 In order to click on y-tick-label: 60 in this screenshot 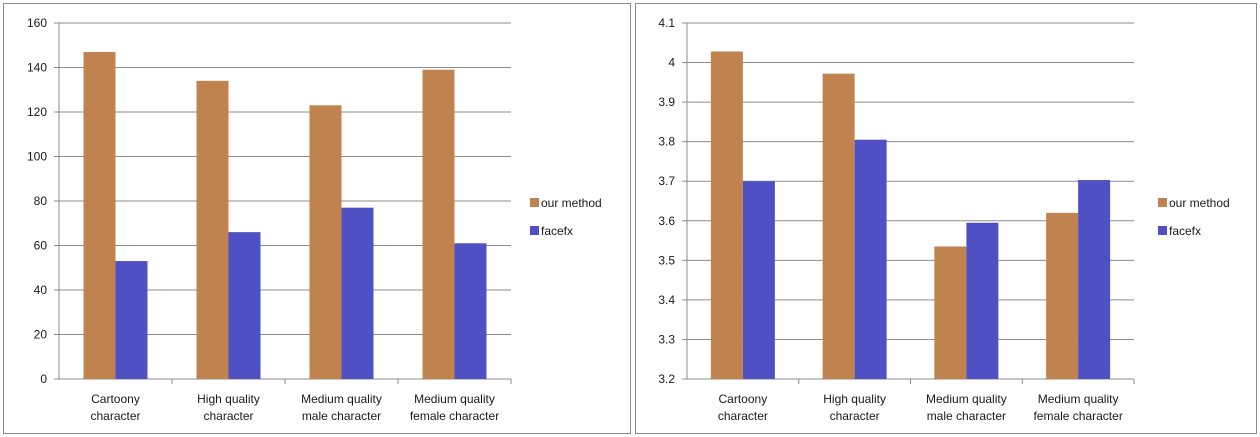, I will do `click(41, 246)`.